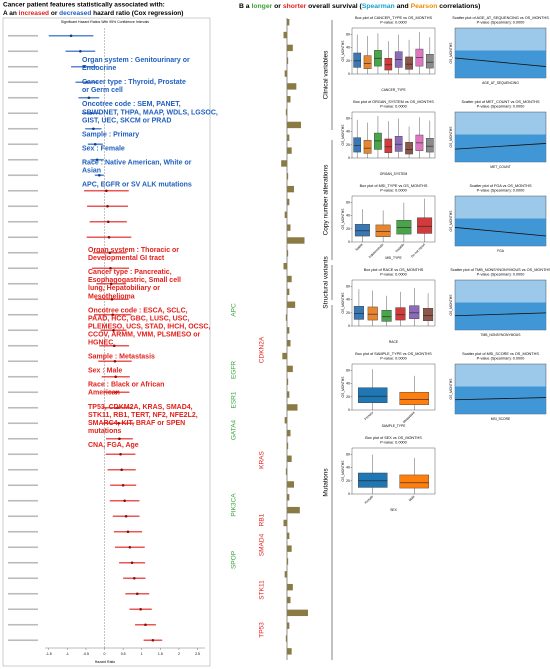  I want to click on note: Sex : Male, so click(105, 370).